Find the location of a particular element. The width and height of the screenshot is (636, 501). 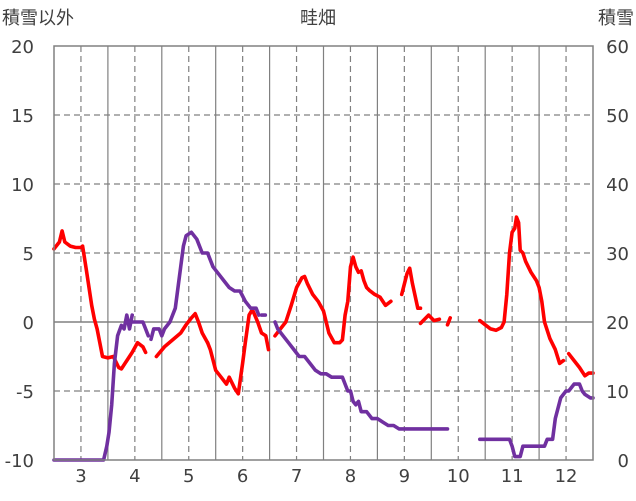

x-tick-label-4: 4 is located at coordinates (134, 476).